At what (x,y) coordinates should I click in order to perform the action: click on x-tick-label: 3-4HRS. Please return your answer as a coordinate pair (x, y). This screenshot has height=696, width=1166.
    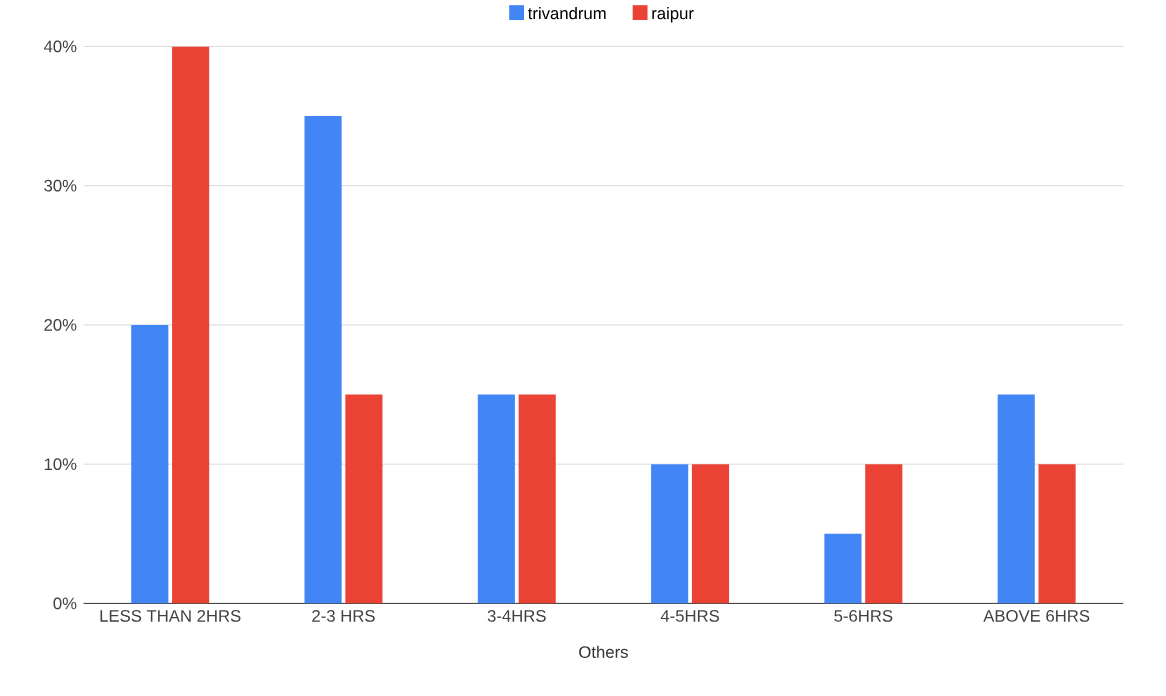
    Looking at the image, I should click on (516, 615).